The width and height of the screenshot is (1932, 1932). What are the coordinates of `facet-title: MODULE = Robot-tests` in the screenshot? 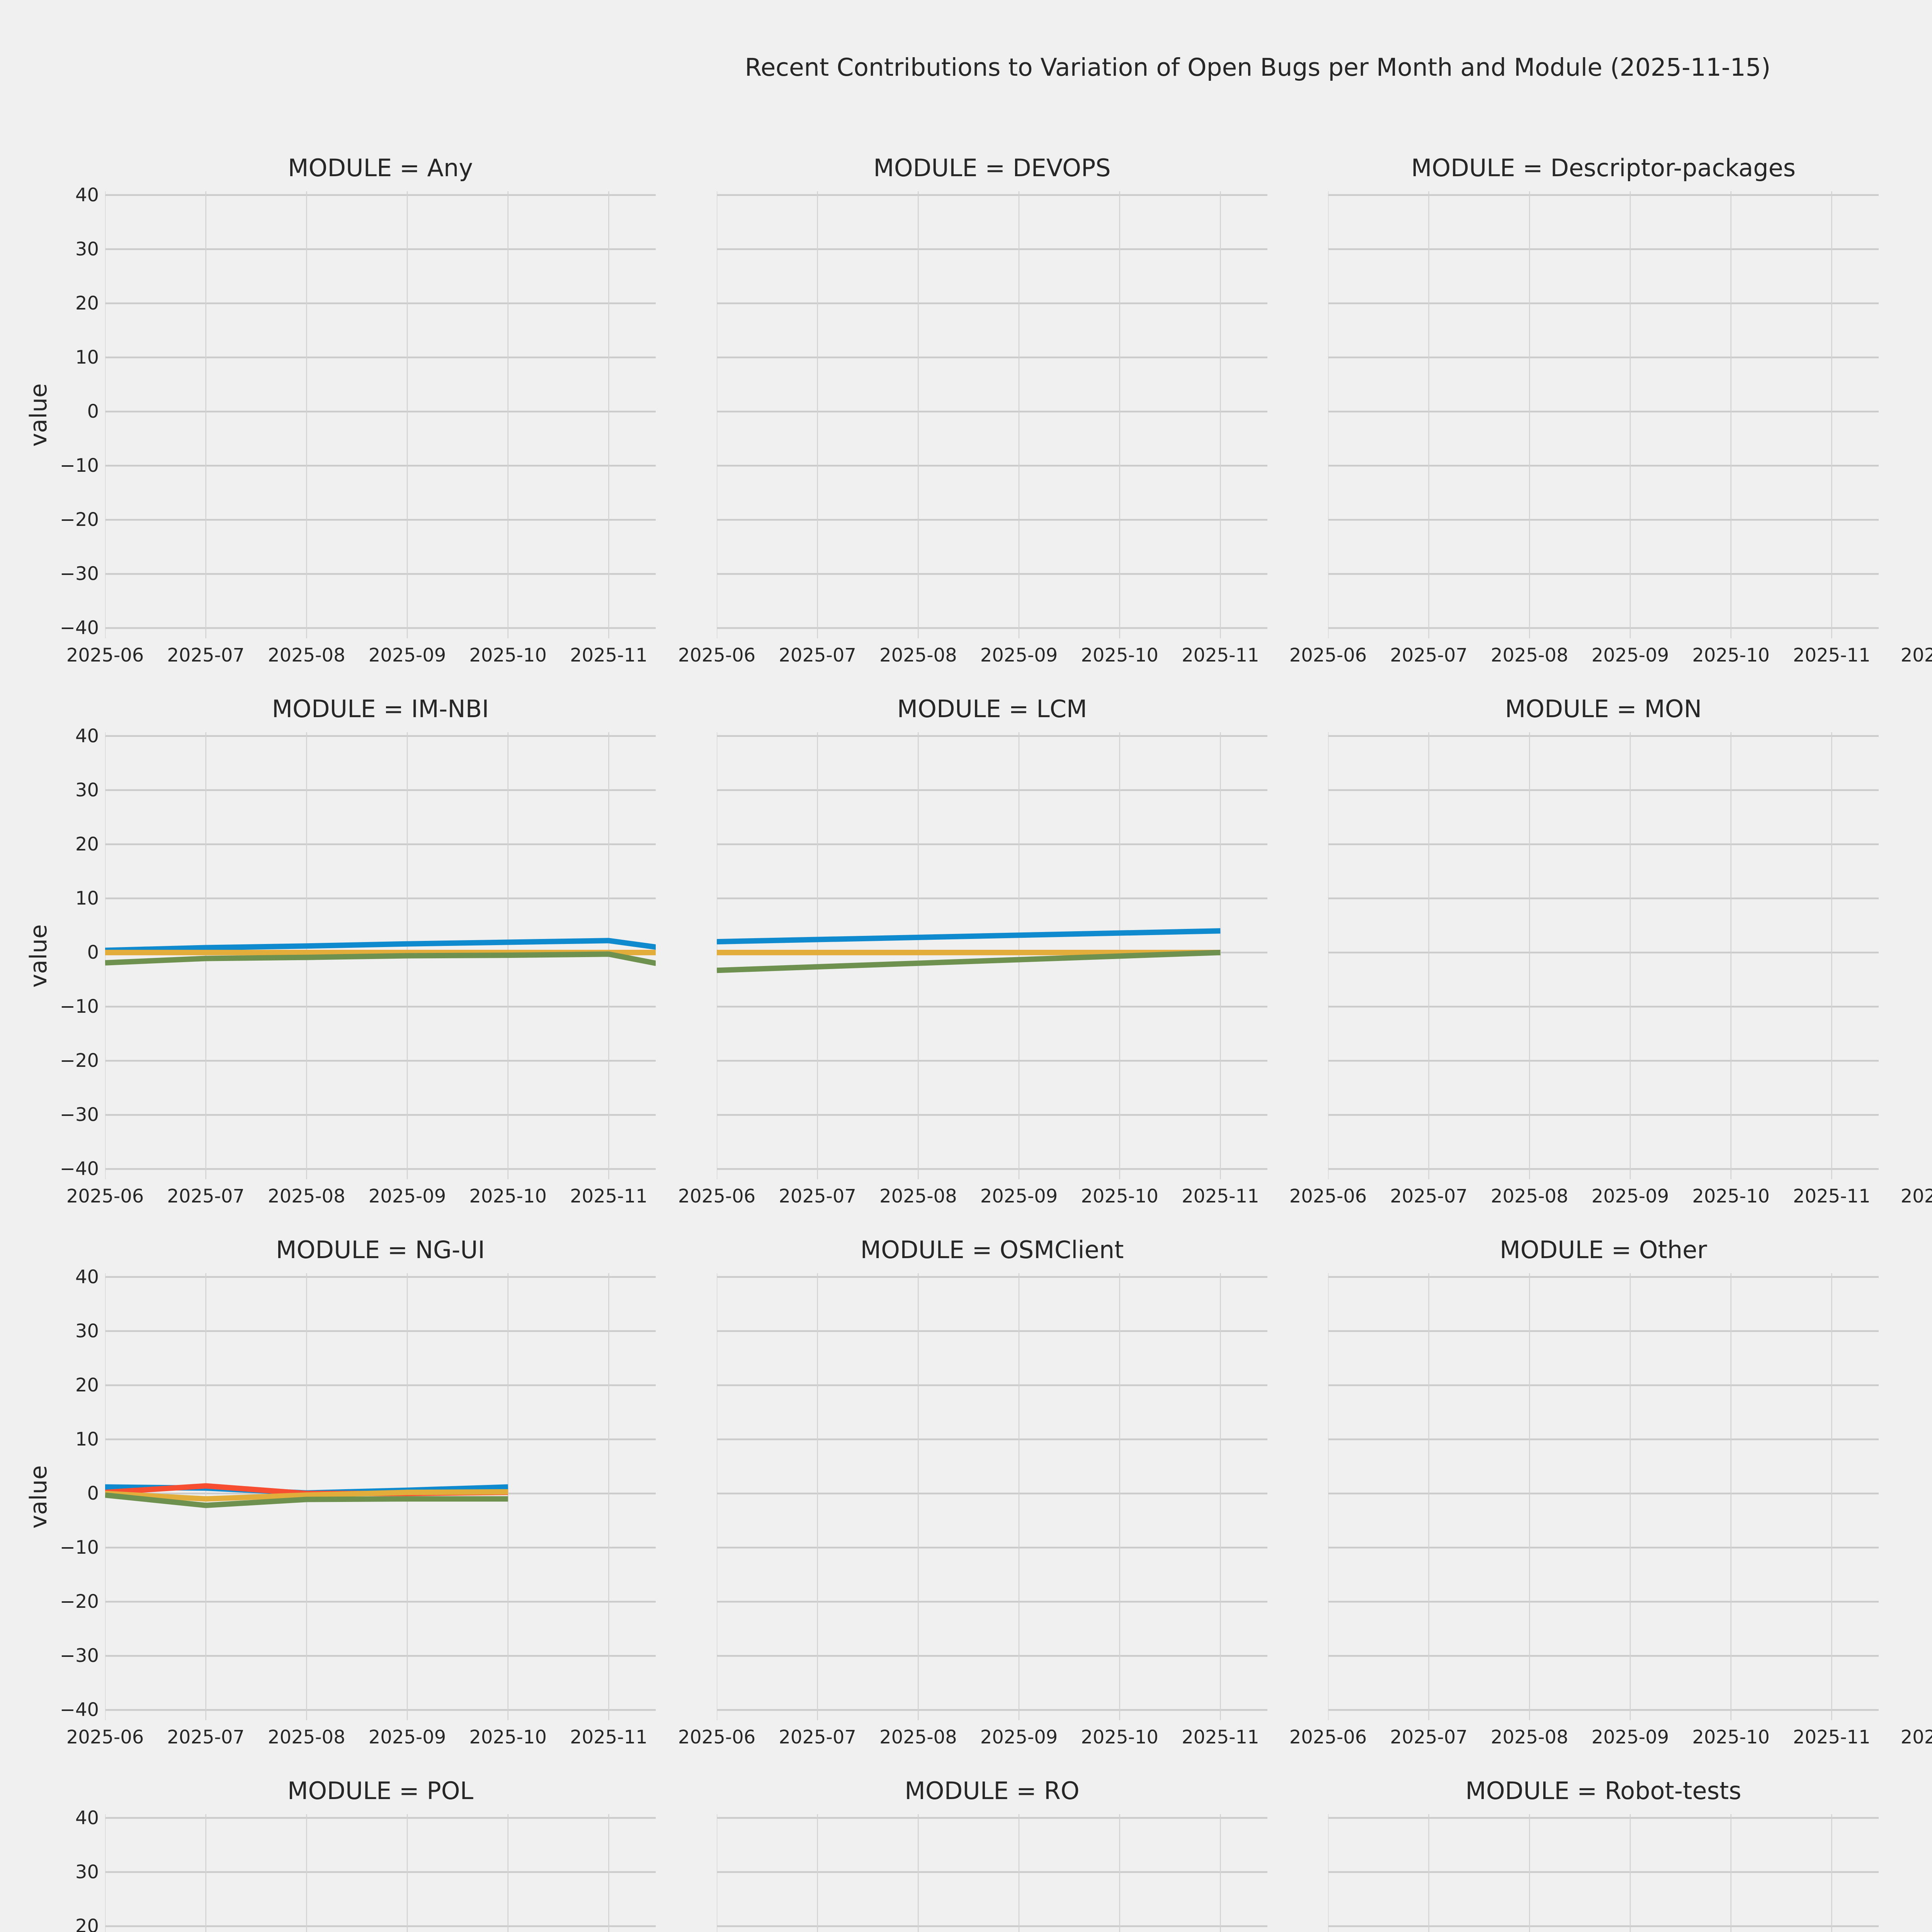 It's located at (1603, 1791).